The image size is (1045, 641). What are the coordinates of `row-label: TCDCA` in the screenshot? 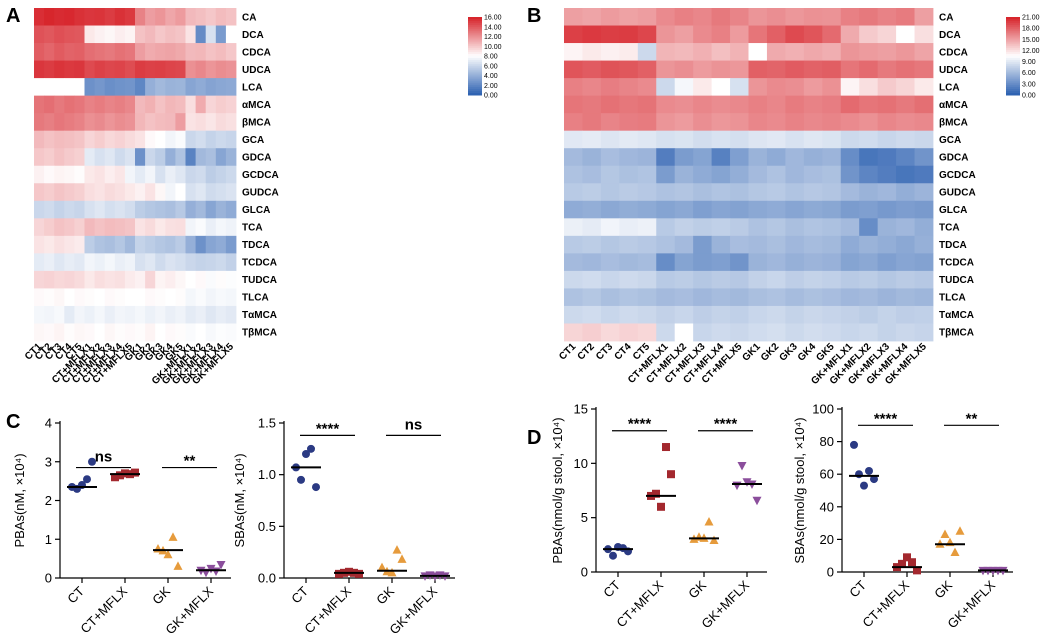 It's located at (259, 263).